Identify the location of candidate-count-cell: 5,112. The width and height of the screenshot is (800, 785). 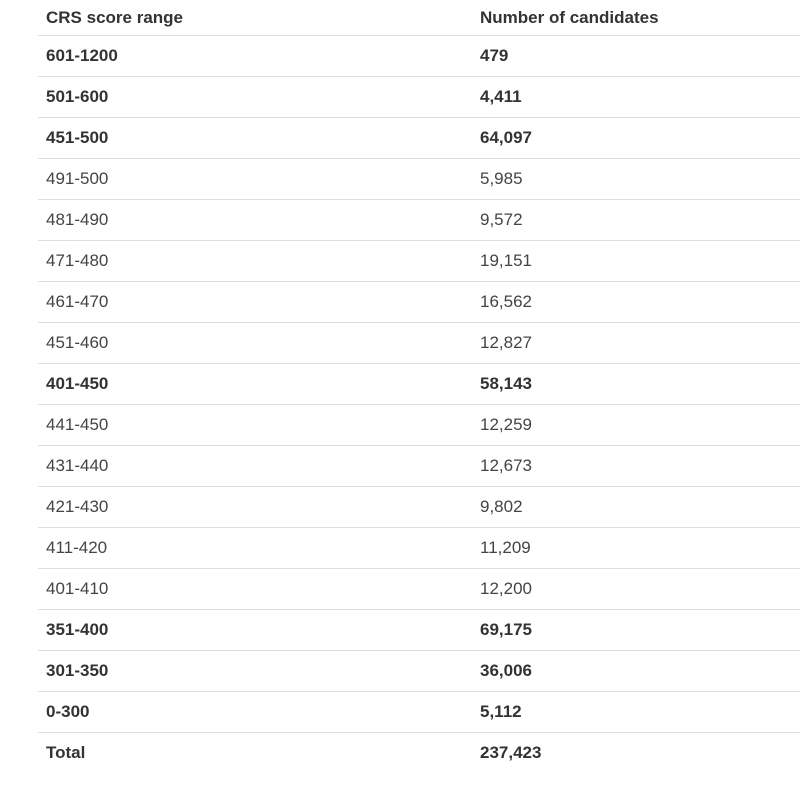
(636, 712).